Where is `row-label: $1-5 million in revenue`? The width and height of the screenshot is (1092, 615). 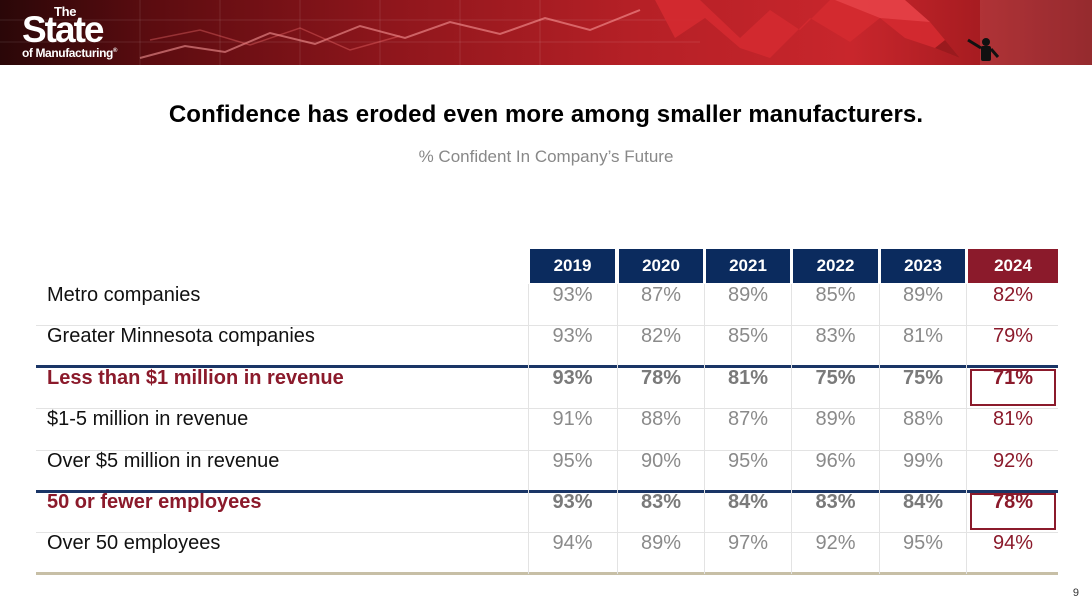
row-label: $1-5 million in revenue is located at coordinates (148, 419).